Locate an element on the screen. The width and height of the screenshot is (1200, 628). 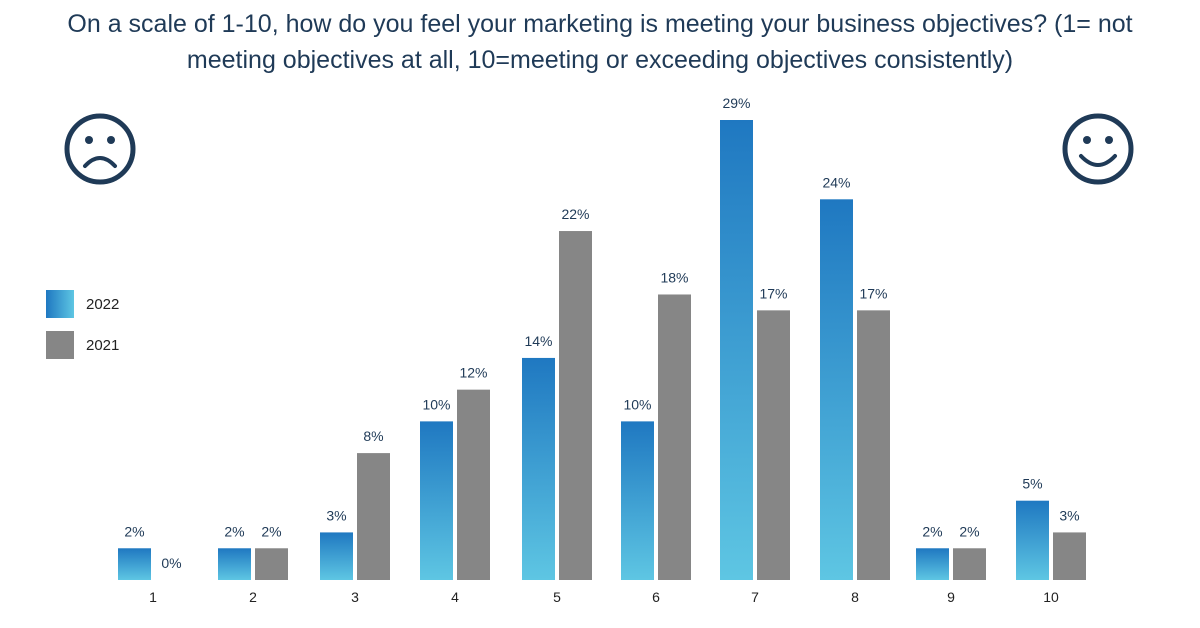
data-label-2021-7: 17% is located at coordinates (773, 293).